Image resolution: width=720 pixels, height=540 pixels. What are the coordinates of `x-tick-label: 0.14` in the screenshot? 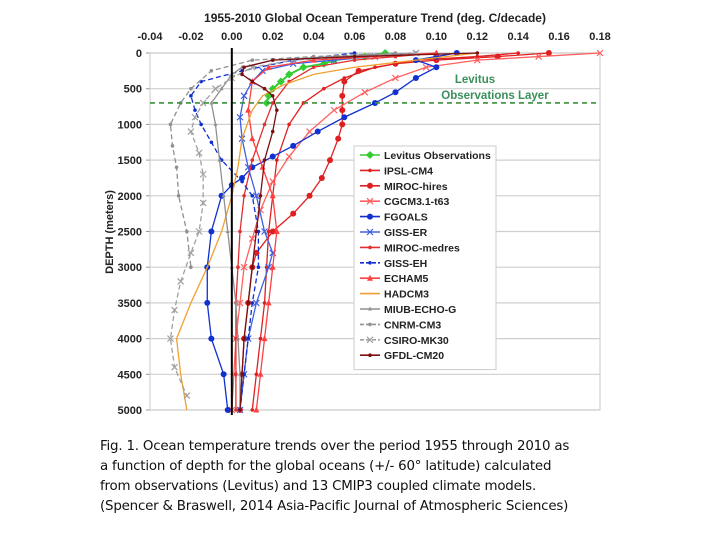 It's located at (518, 37).